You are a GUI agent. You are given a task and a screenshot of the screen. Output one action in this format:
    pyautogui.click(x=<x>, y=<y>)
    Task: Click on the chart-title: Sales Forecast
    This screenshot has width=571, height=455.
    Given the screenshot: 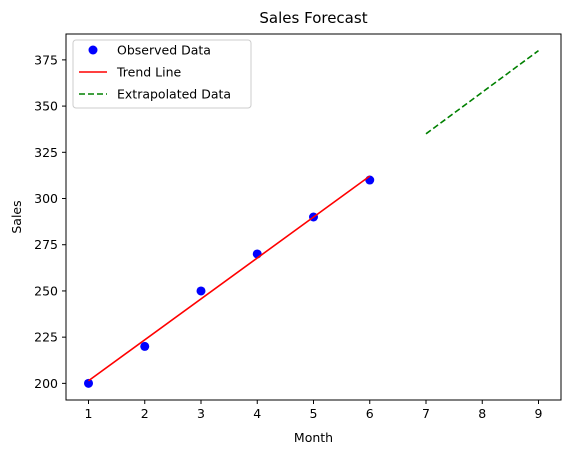 What is the action you would take?
    pyautogui.click(x=313, y=18)
    